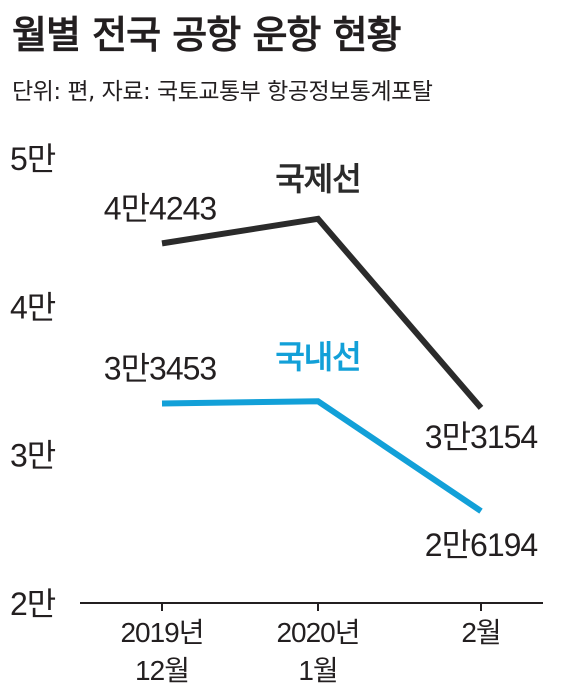  What do you see at coordinates (481, 545) in the screenshot?
I see `data-label: 2만6194` at bounding box center [481, 545].